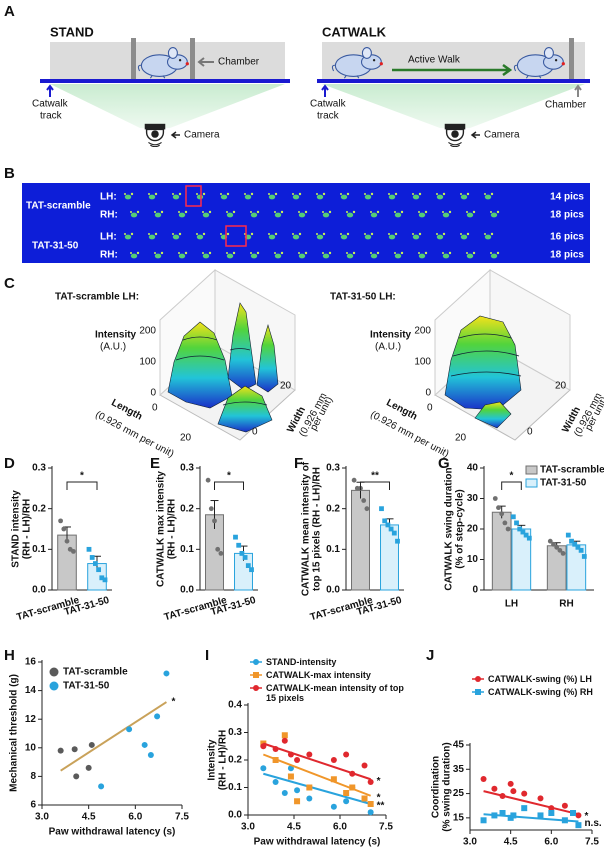 Image resolution: width=604 pixels, height=852 pixels. I want to click on x-tick-label: 6.0, so click(340, 827).